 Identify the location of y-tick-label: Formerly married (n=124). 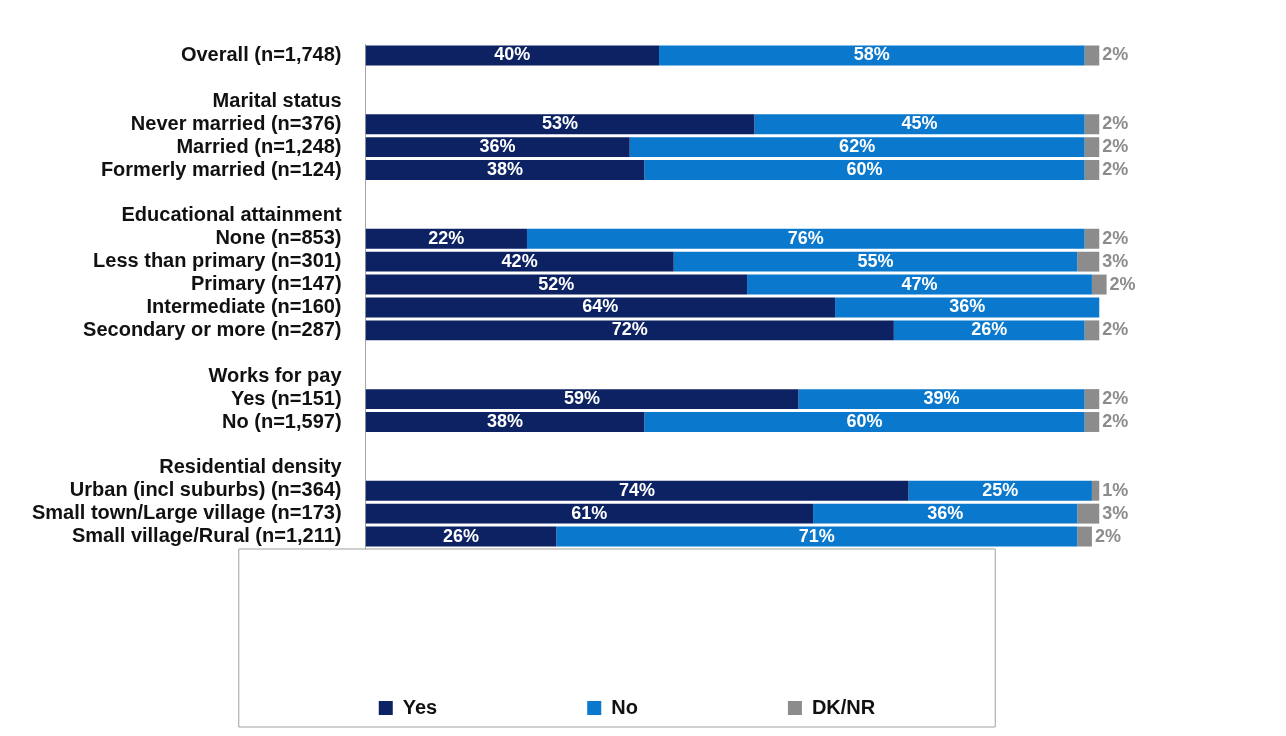
(221, 168).